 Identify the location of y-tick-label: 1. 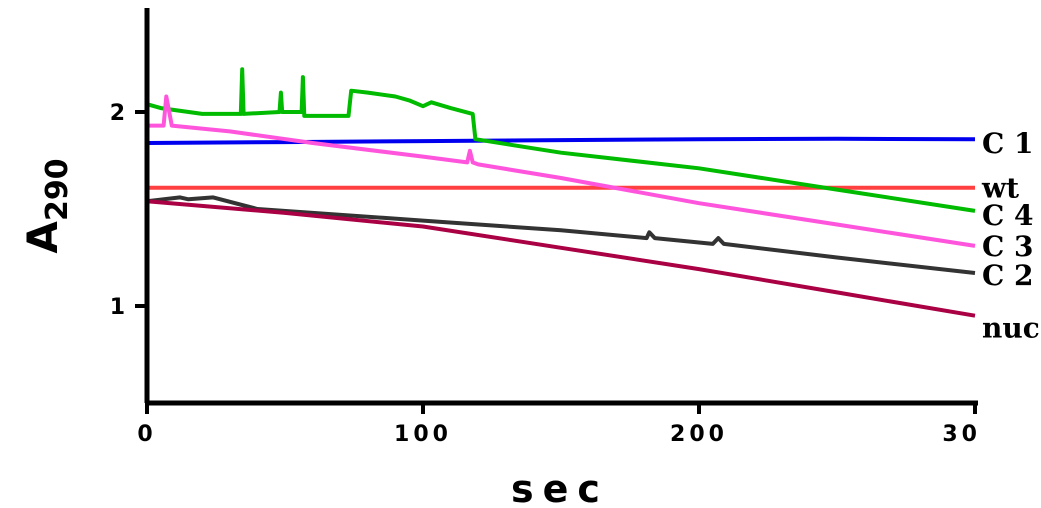
(117, 307).